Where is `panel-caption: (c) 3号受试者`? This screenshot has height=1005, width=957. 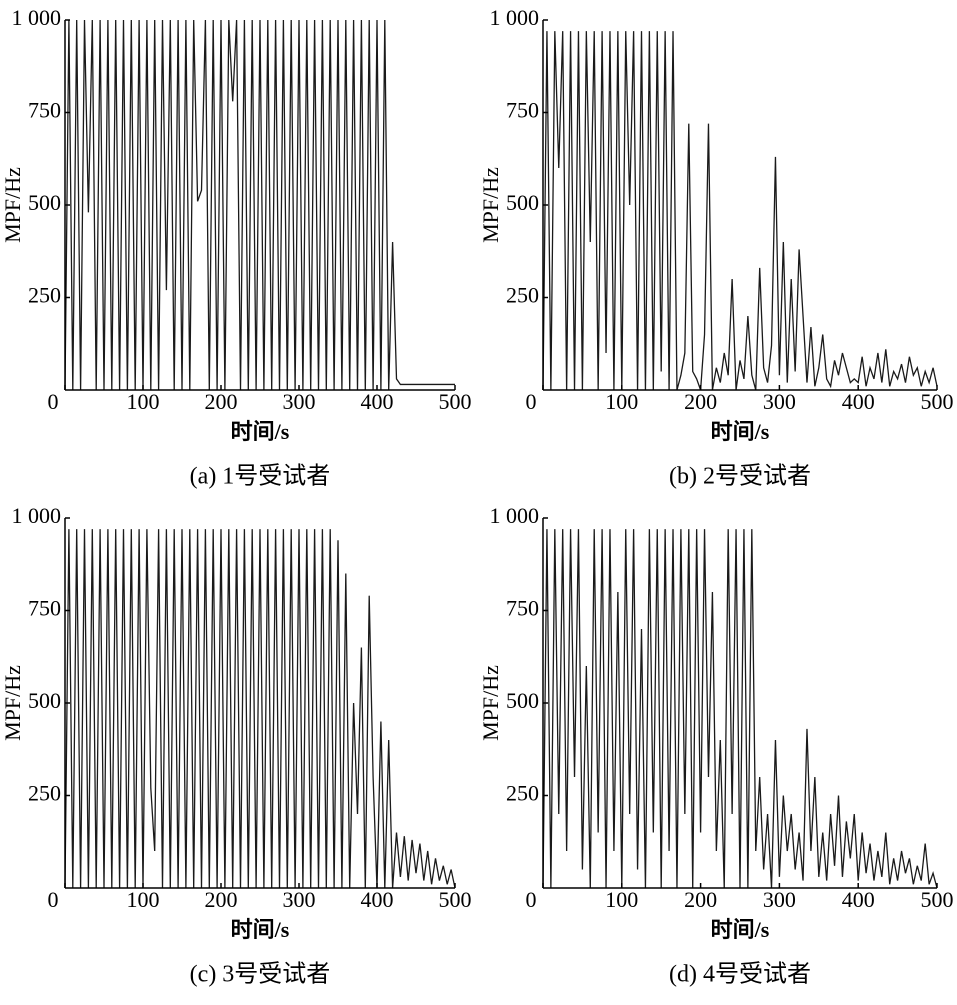 panel-caption: (c) 3号受试者 is located at coordinates (260, 974).